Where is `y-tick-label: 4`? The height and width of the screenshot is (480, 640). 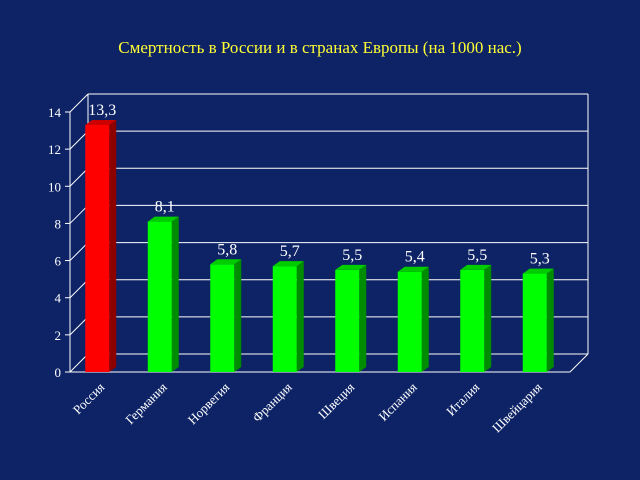
y-tick-label: 4 is located at coordinates (58, 298).